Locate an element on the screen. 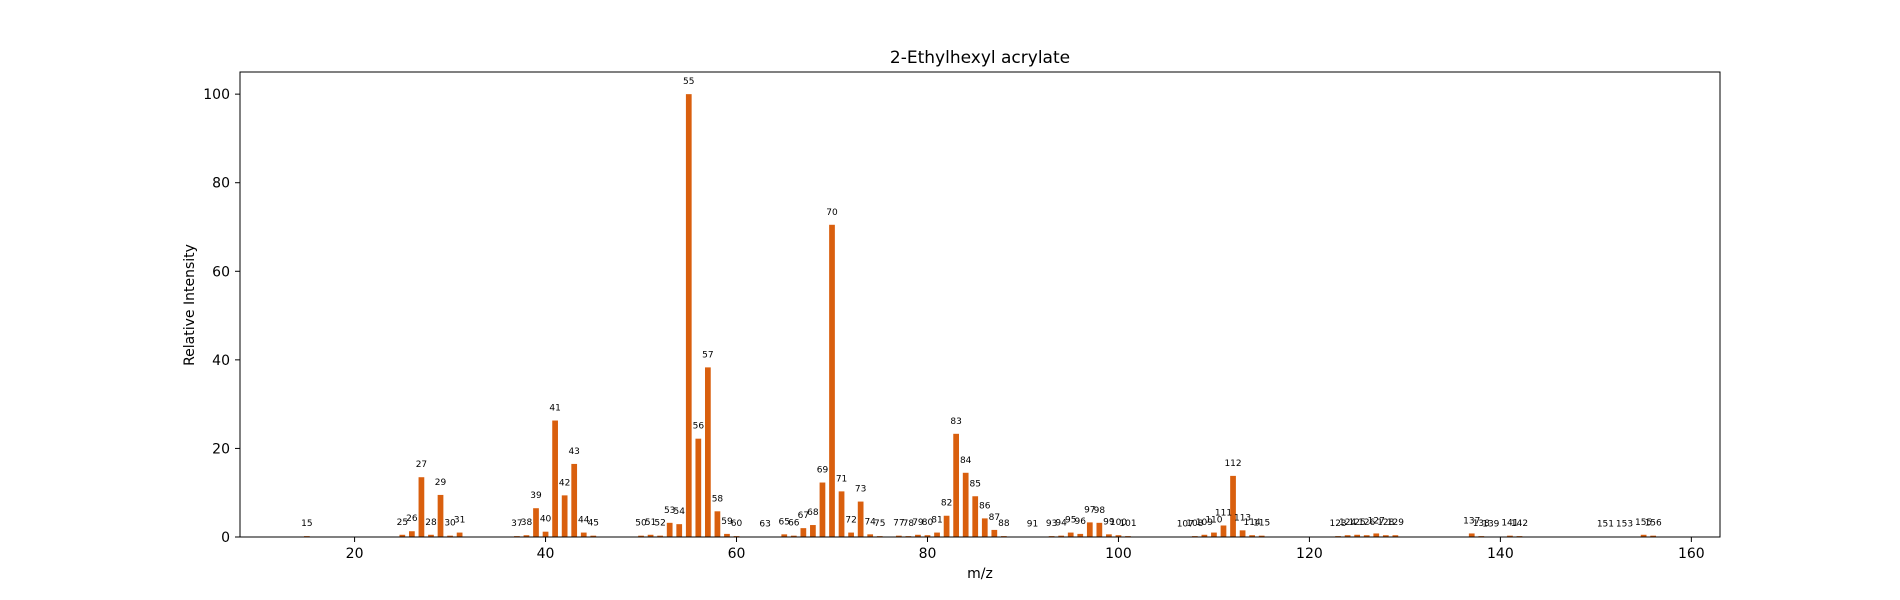 Image resolution: width=1900 pixels, height=600 pixels. x-tick-label: 60 is located at coordinates (737, 554).